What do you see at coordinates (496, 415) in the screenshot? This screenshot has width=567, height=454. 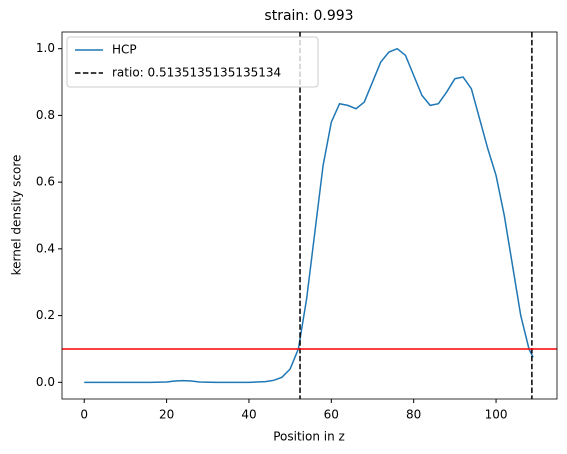 I see `x-tick-label: 100` at bounding box center [496, 415].